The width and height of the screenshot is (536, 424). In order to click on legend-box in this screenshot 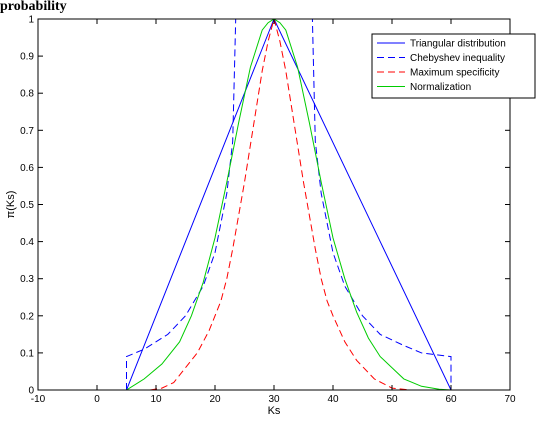, I will do `click(453, 66)`.